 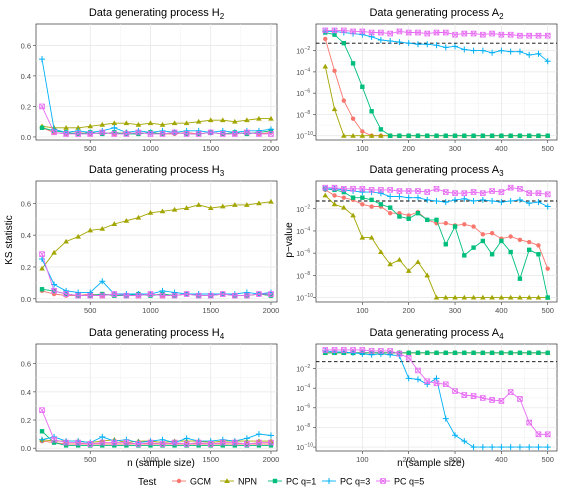 What do you see at coordinates (308, 207) in the screenshot?
I see `y-tick-exponent: −2` at bounding box center [308, 207].